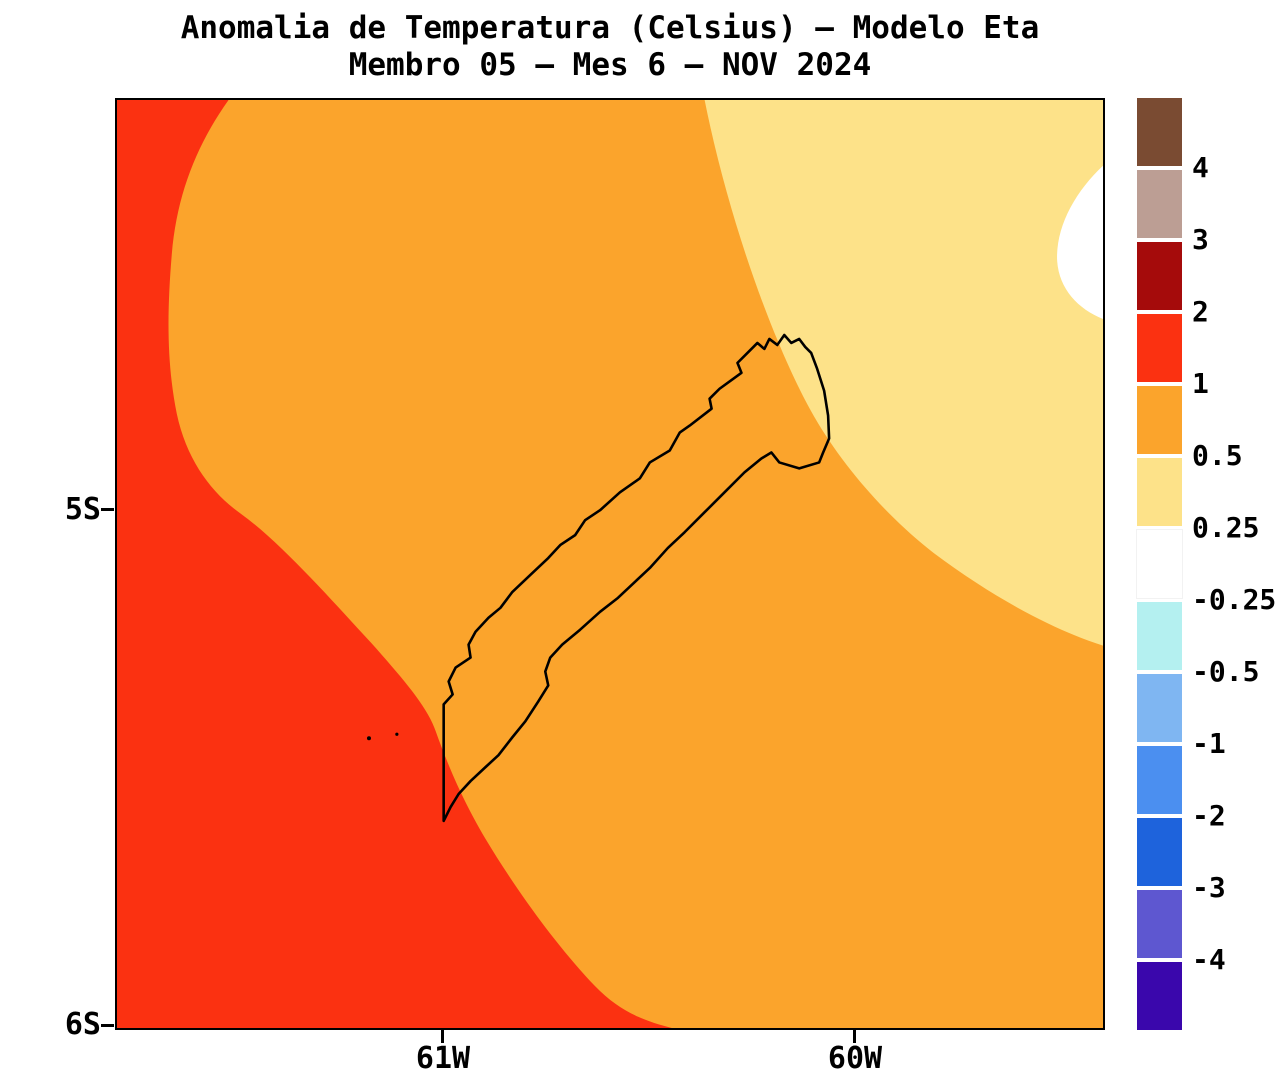 Image resolution: width=1275 pixels, height=1080 pixels. What do you see at coordinates (1159, 492) in the screenshot?
I see `colorbar-cell-0p25-0p5` at bounding box center [1159, 492].